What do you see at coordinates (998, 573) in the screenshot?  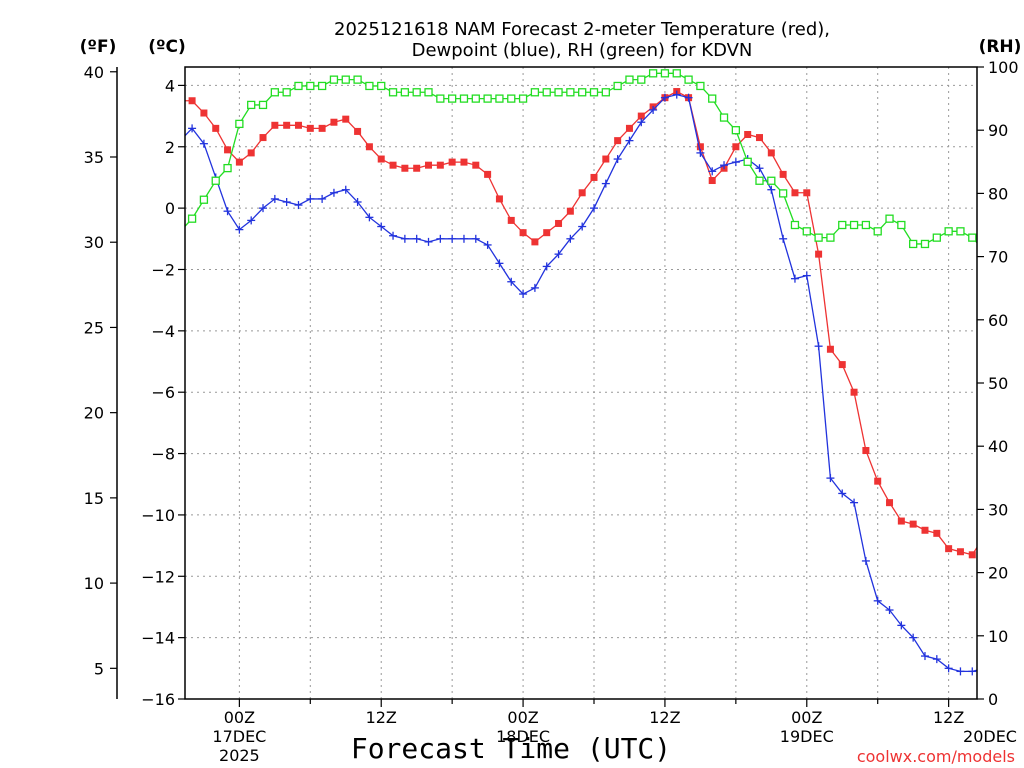 I see `rh-tick-label: 20` at bounding box center [998, 573].